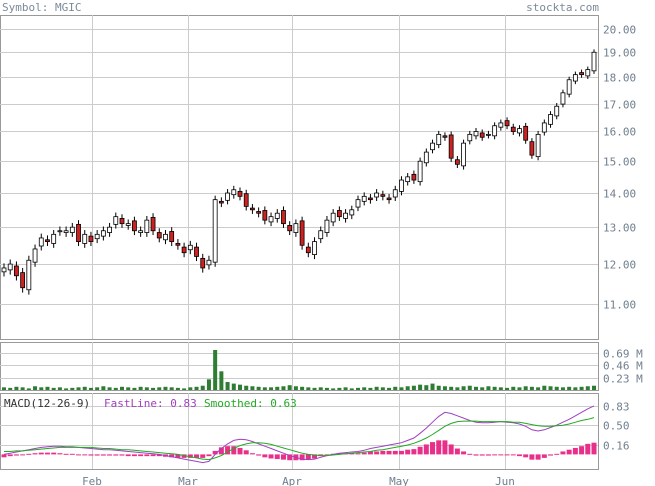 Image resolution: width=655 pixels, height=486 pixels. I want to click on macd-tick-label: 0.16, so click(616, 446).